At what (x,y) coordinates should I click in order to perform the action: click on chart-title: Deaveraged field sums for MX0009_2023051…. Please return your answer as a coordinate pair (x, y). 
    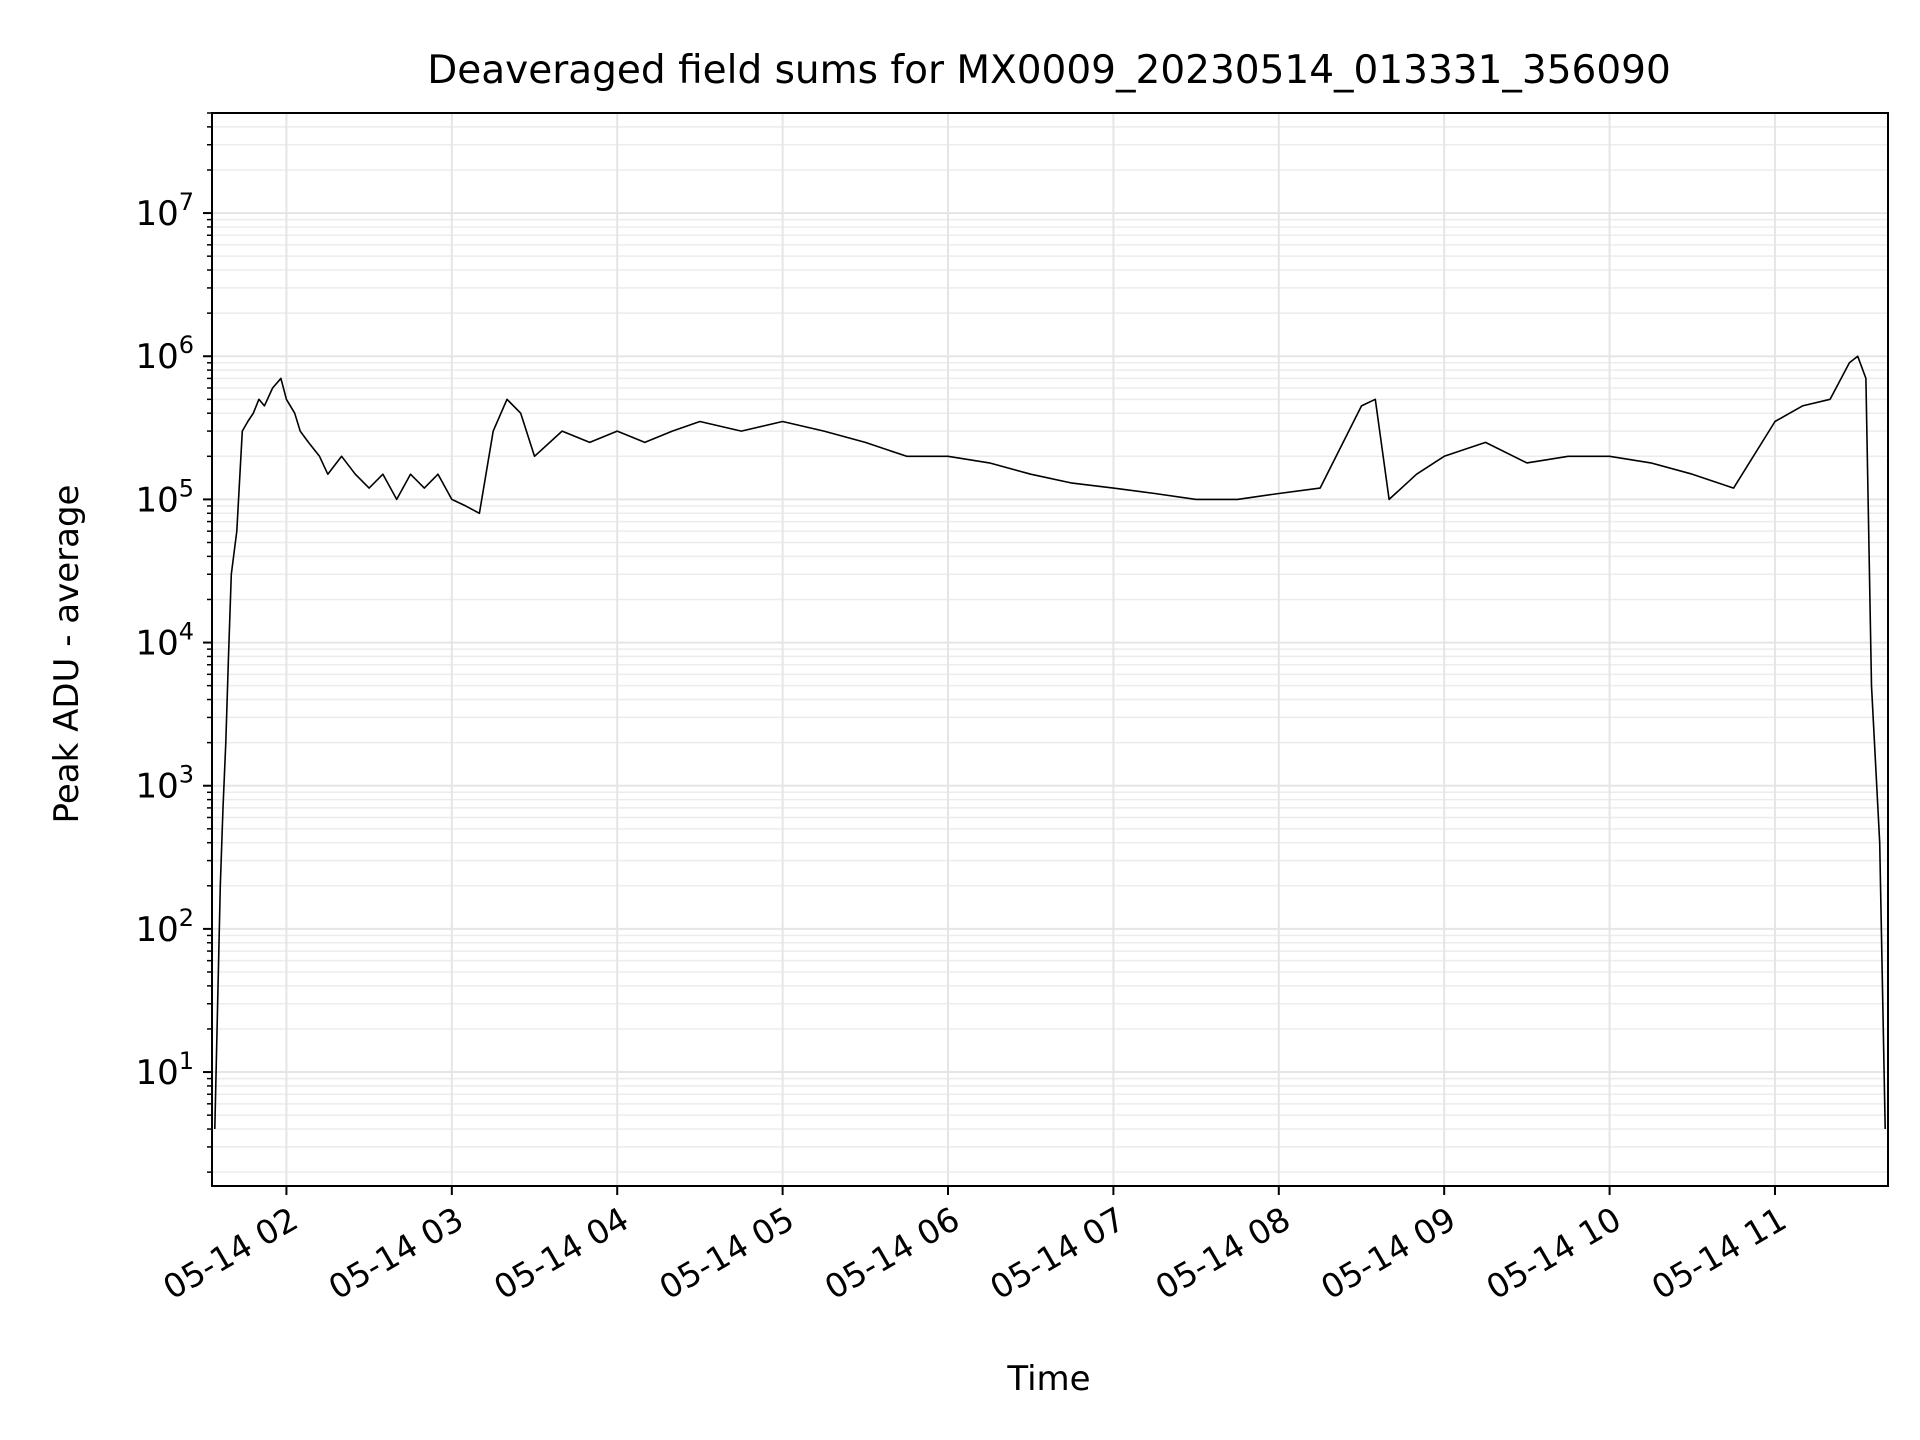
    Looking at the image, I should click on (1049, 70).